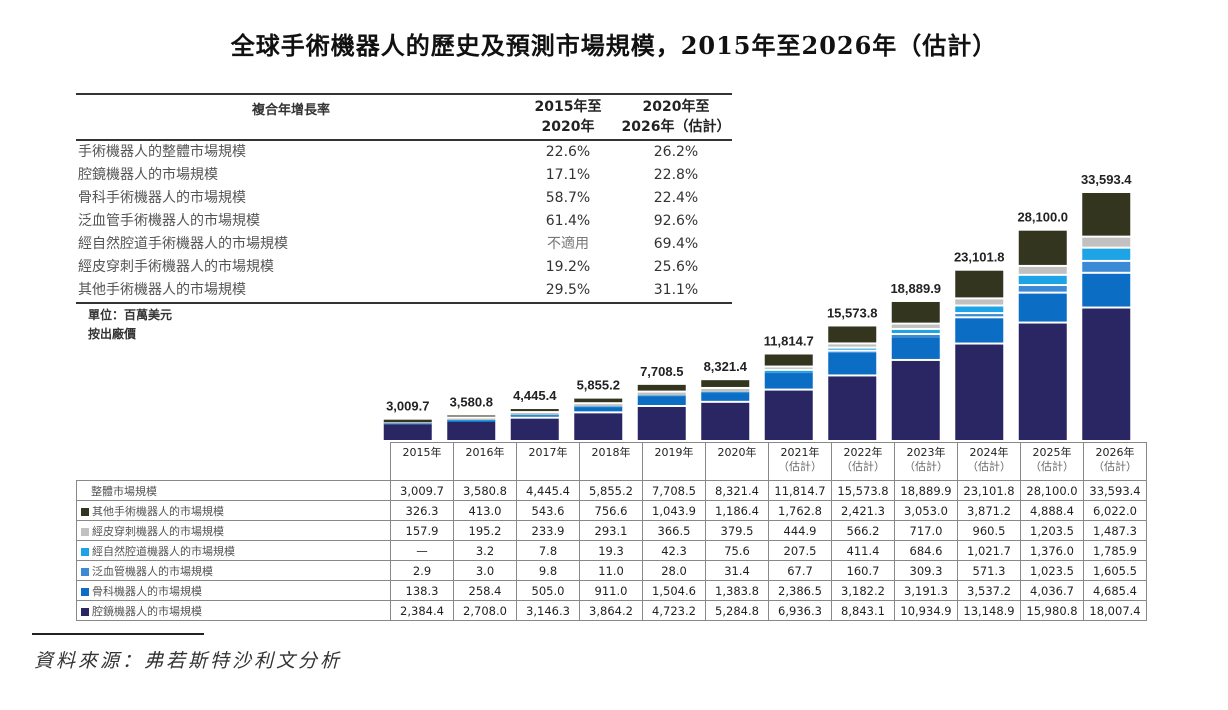 Image resolution: width=1228 pixels, height=710 pixels. I want to click on cagr-row-label: 手術機器人的整體市場規模, so click(162, 152).